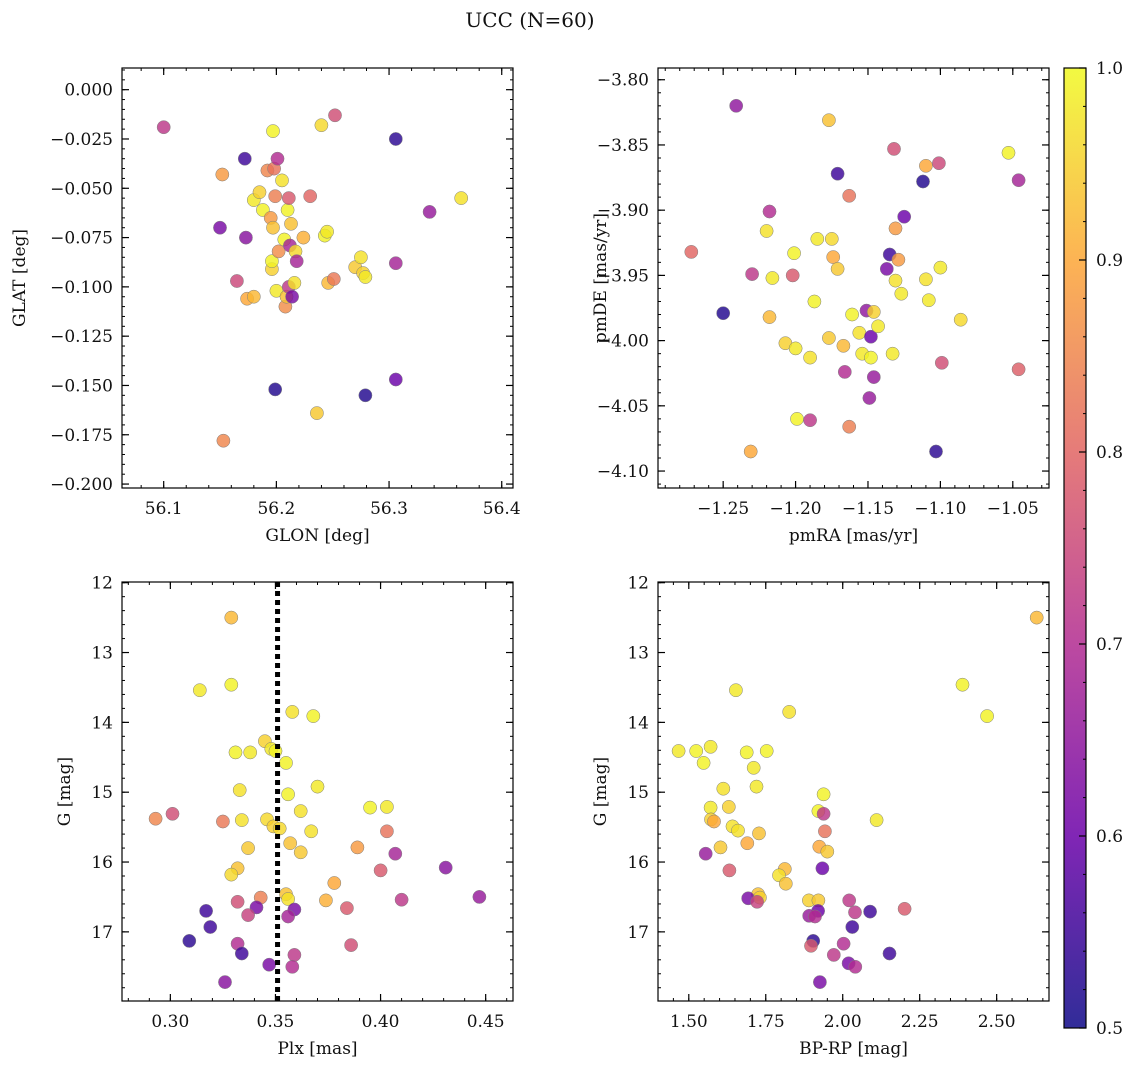 Image resolution: width=1136 pixels, height=1068 pixels. What do you see at coordinates (81, 288) in the screenshot?
I see `y-tick-label: −0.100` at bounding box center [81, 288].